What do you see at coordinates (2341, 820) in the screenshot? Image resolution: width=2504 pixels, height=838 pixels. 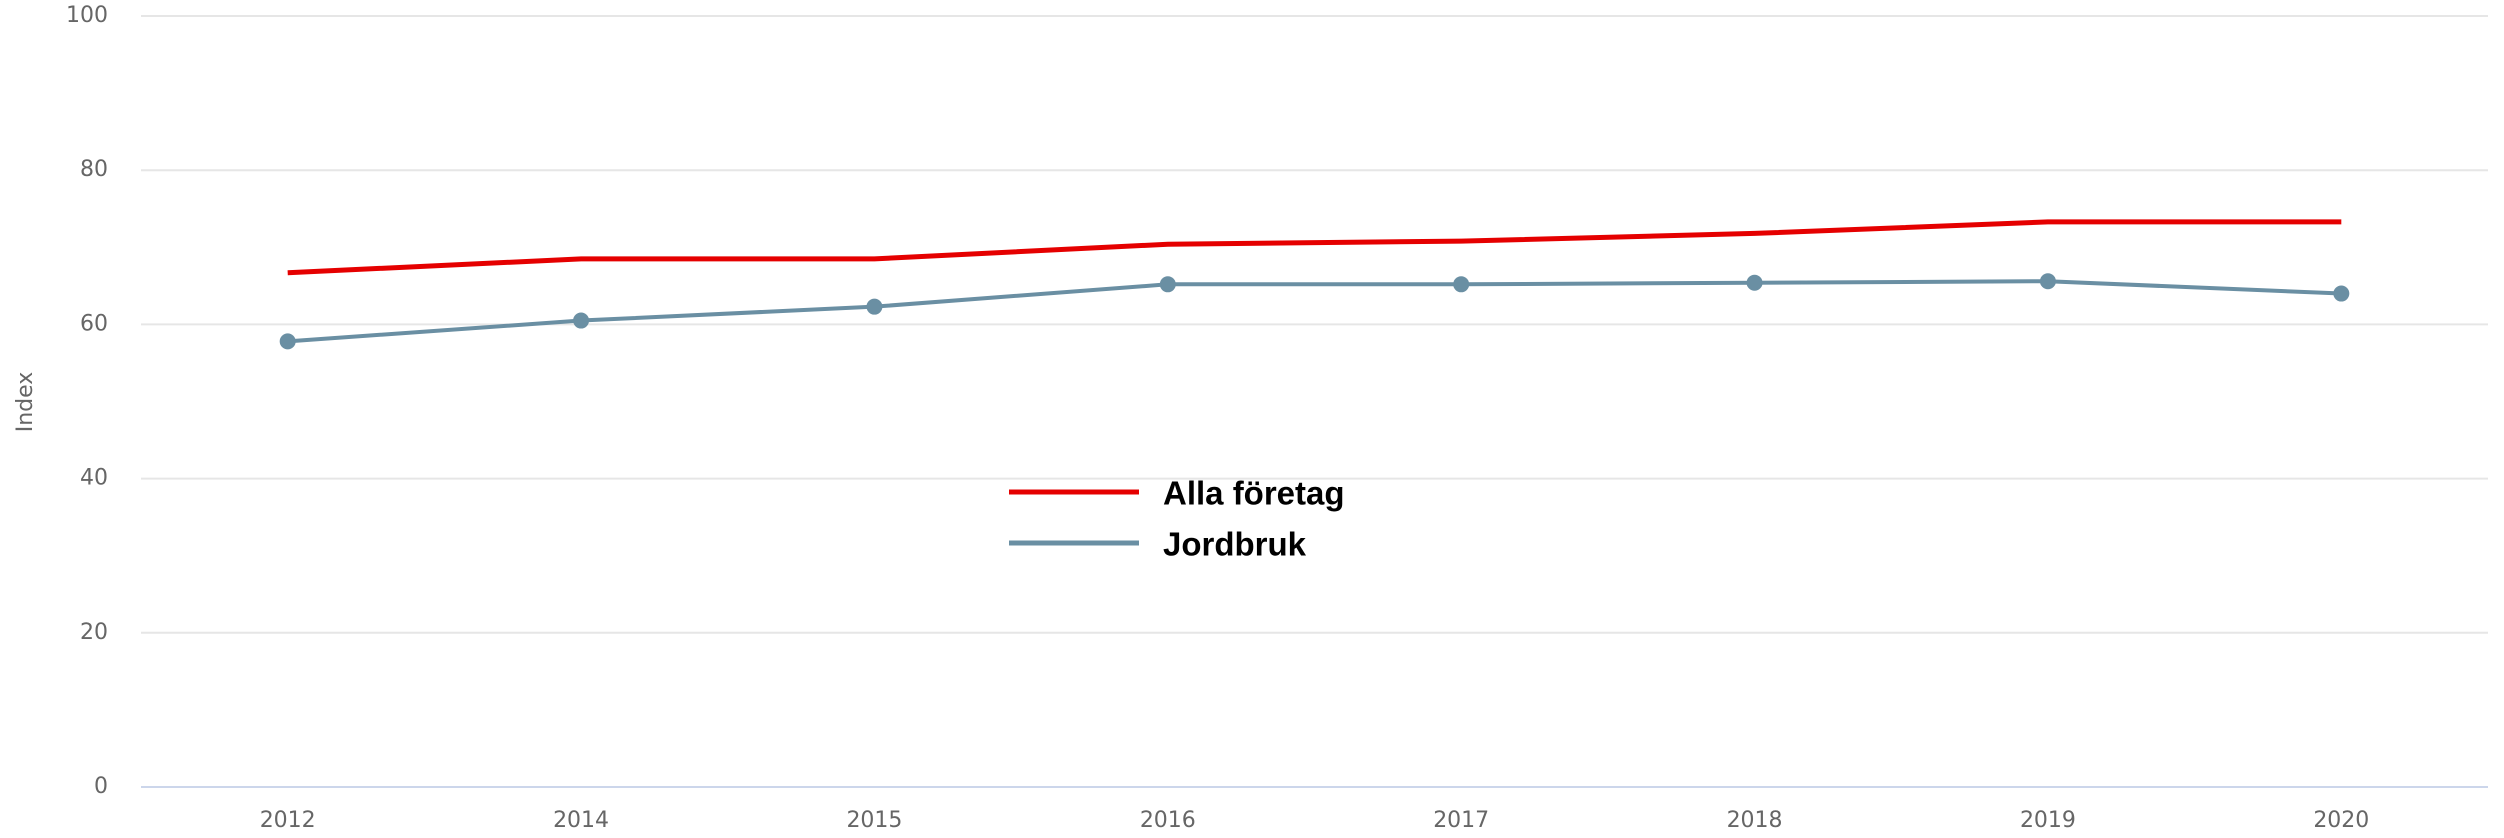 I see `x-tick-label: 2020` at bounding box center [2341, 820].